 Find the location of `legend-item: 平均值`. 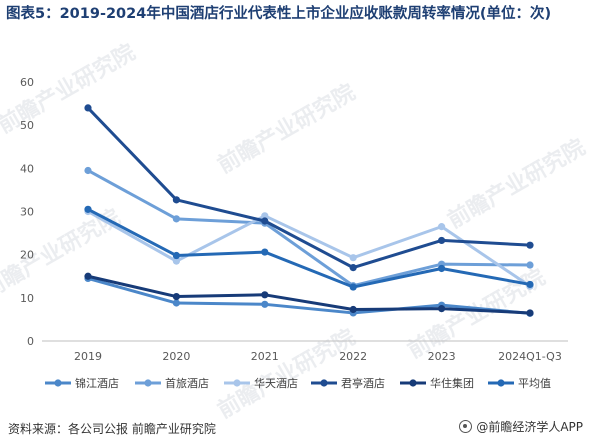

legend-item: 平均值 is located at coordinates (519, 383).